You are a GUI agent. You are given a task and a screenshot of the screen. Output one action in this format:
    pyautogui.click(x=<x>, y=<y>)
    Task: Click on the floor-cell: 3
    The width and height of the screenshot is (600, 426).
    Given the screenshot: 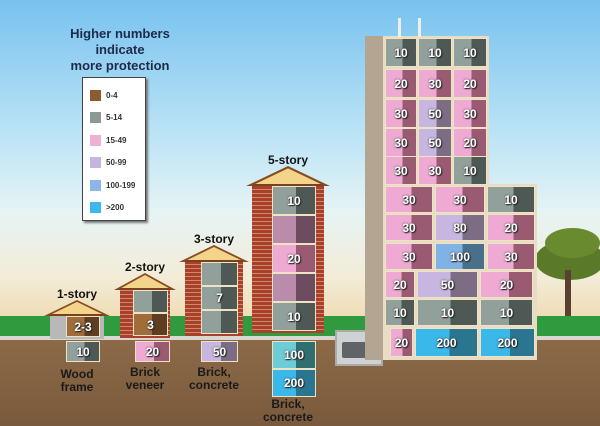 What is the action you would take?
    pyautogui.click(x=150, y=324)
    